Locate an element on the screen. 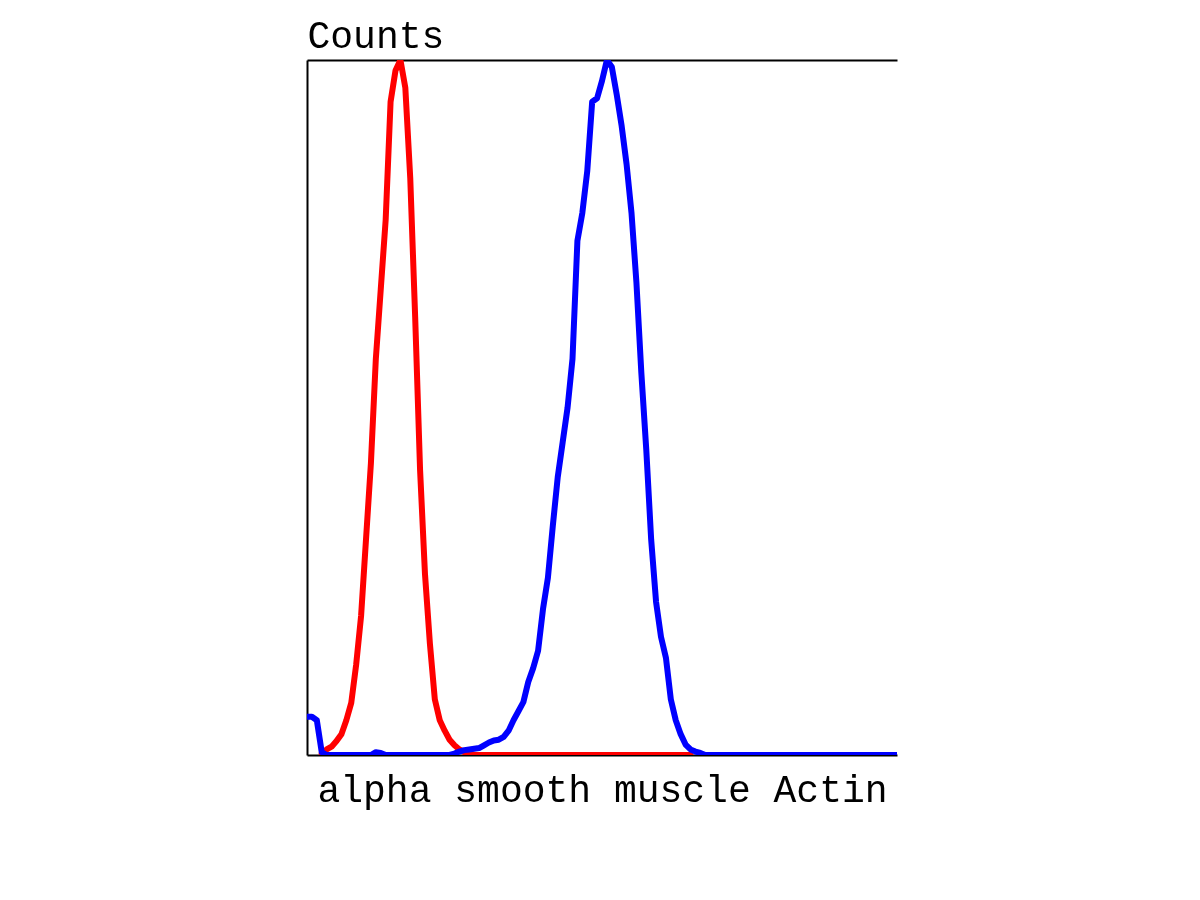 The width and height of the screenshot is (1200, 900). x-axis-title: alpha smooth muscle Actin is located at coordinates (602, 791).